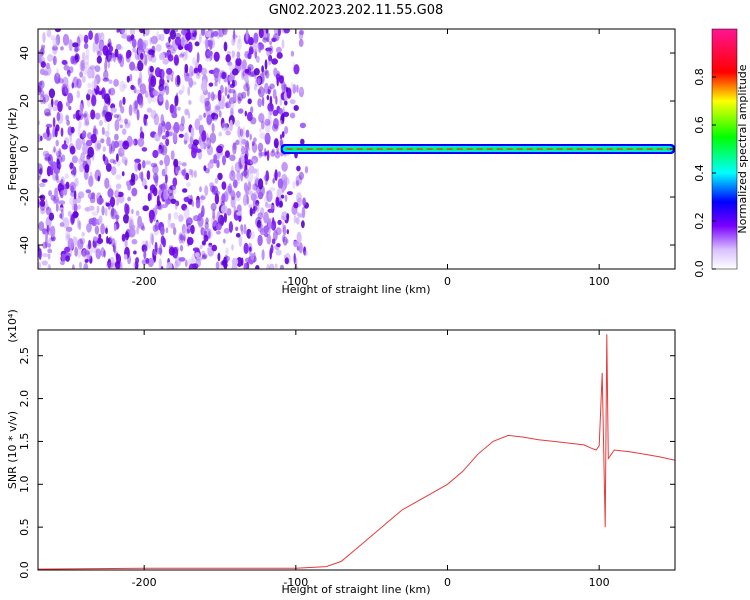  I want to click on y-tick-label: 0, so click(24, 149).